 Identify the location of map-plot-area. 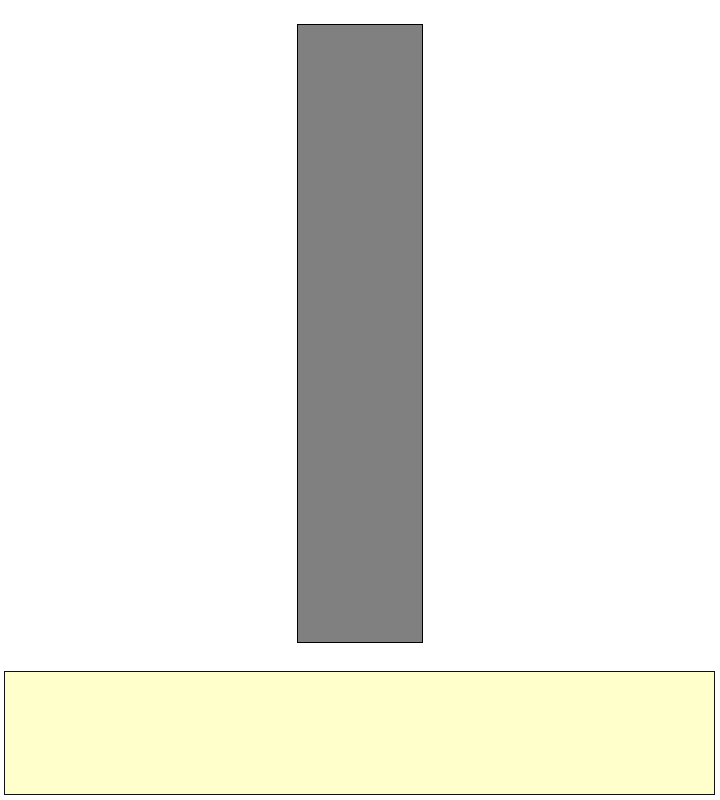
(360, 333).